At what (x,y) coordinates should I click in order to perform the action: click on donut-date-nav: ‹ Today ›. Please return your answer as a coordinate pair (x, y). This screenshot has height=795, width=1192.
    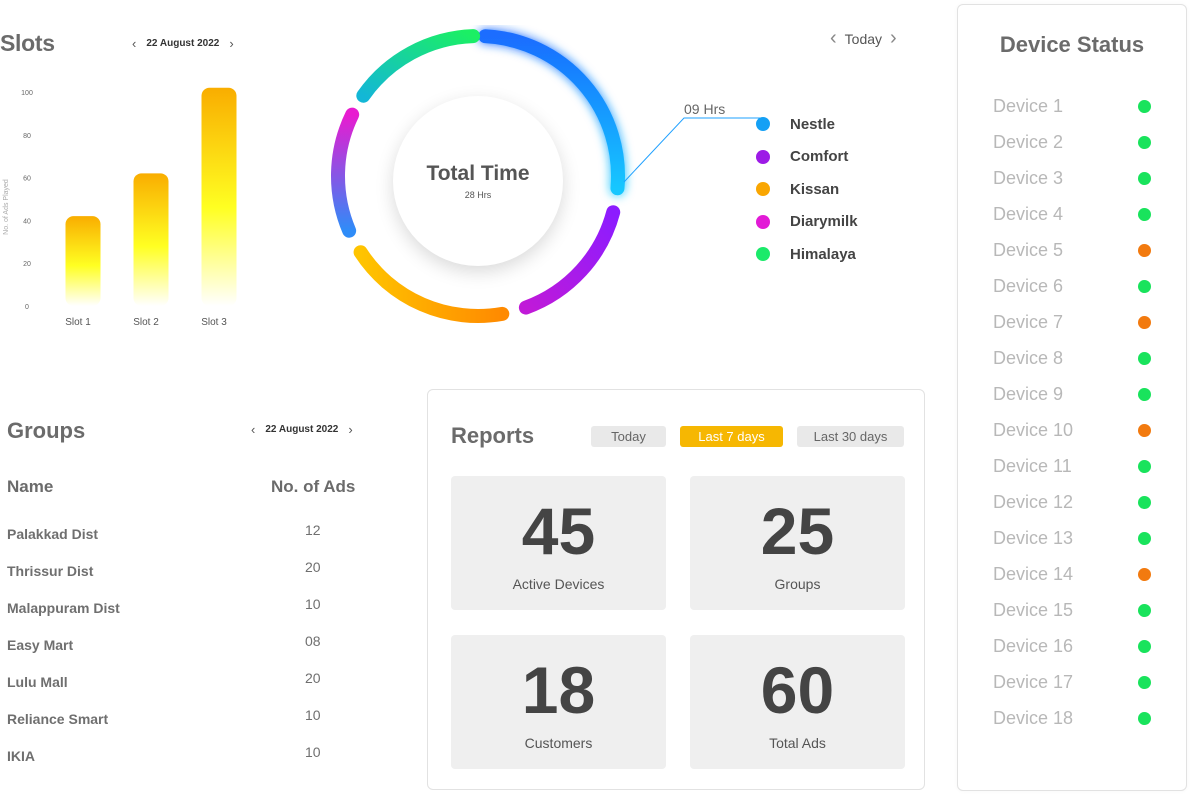
    Looking at the image, I should click on (863, 38).